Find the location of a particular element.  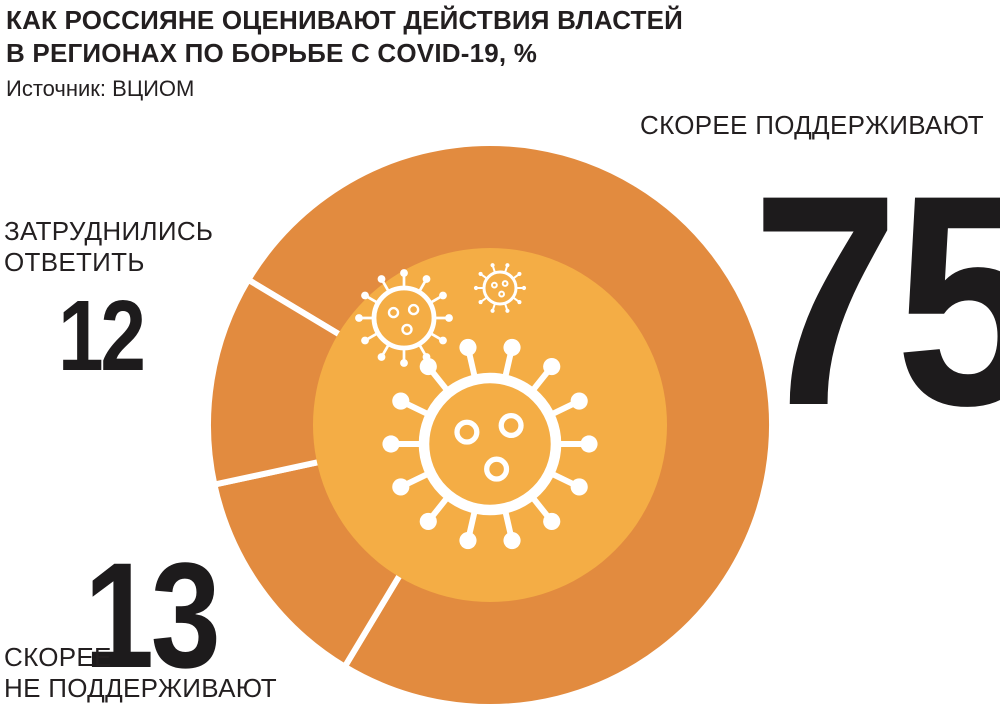

label-undecided: ЗАТРУДНИЛИСЬ ОТВЕТИТЬ is located at coordinates (108, 247).